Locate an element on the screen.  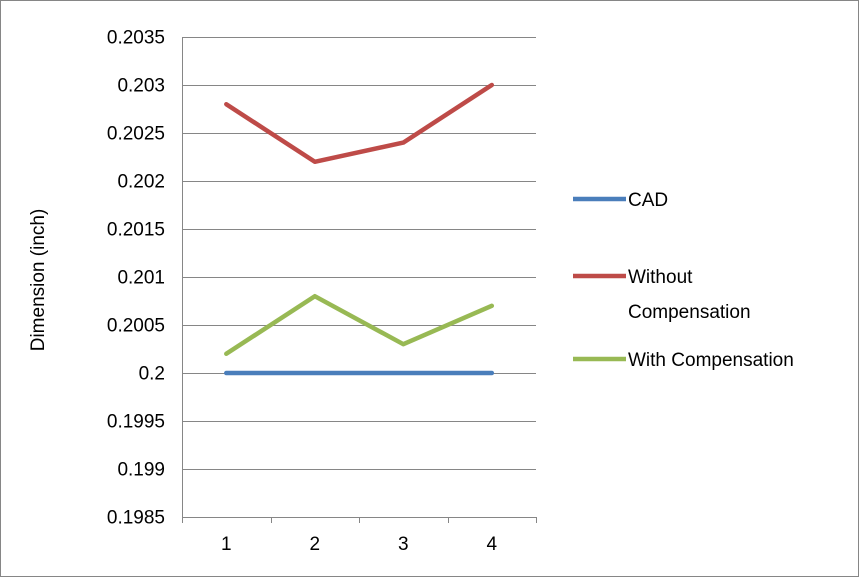
legend: CAD Without Compensation With Compensation is located at coordinates (683, 280).